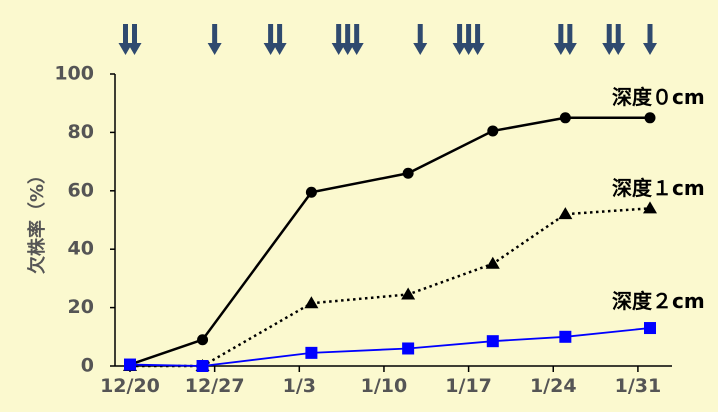  Describe the element at coordinates (468, 386) in the screenshot. I see `x-tick-label: 1/17` at that location.